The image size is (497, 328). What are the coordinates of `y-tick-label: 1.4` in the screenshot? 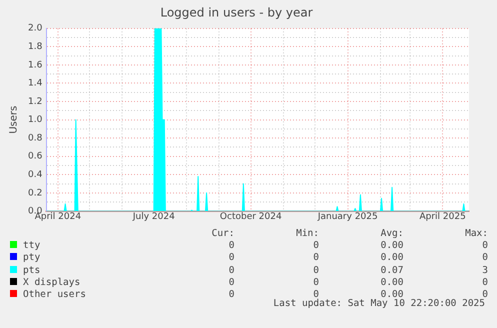 It's located at (35, 83).